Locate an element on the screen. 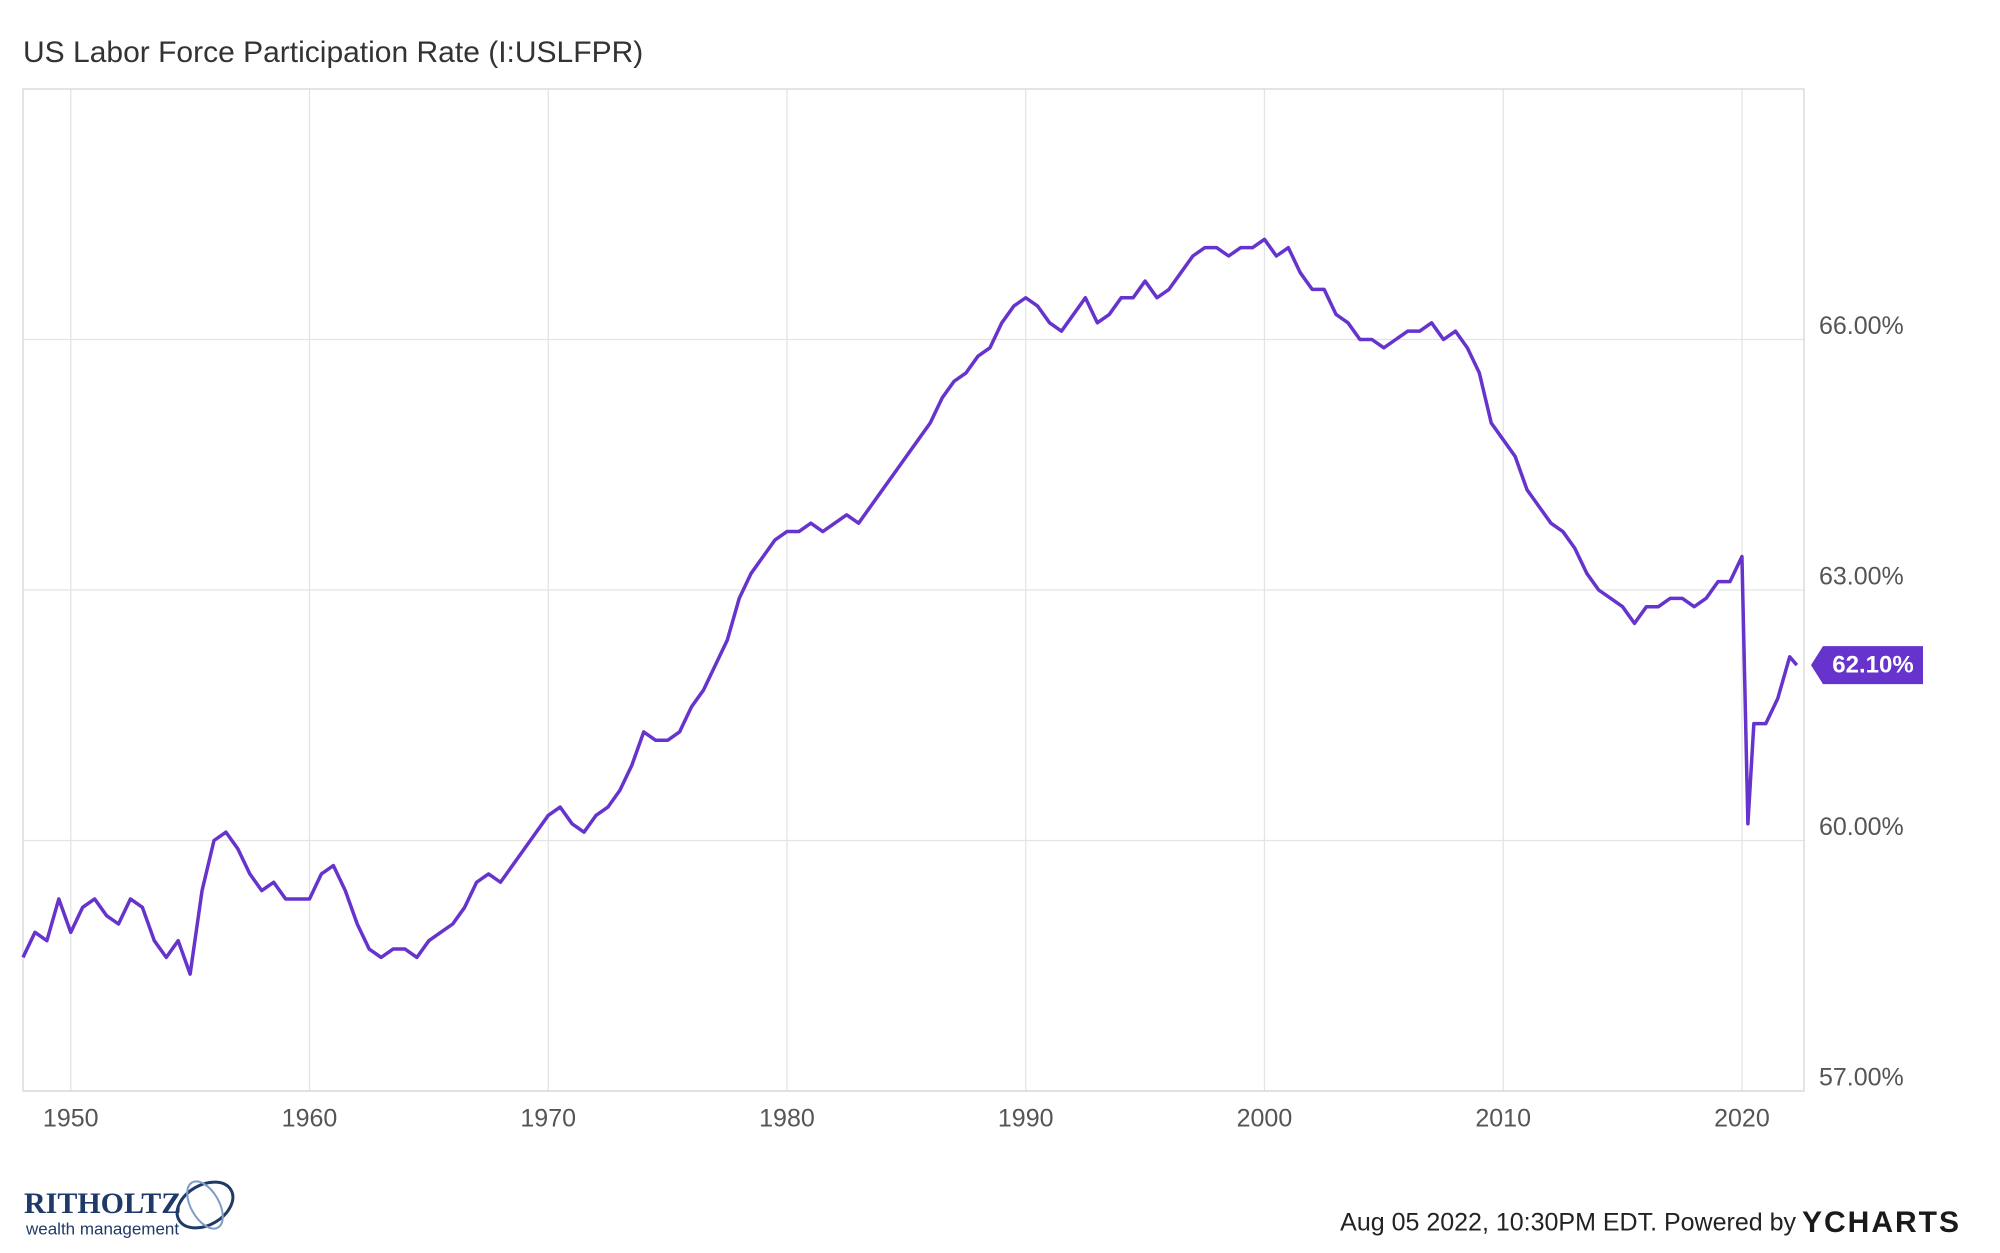  y-tick-label: 57.00% is located at coordinates (1861, 1078).